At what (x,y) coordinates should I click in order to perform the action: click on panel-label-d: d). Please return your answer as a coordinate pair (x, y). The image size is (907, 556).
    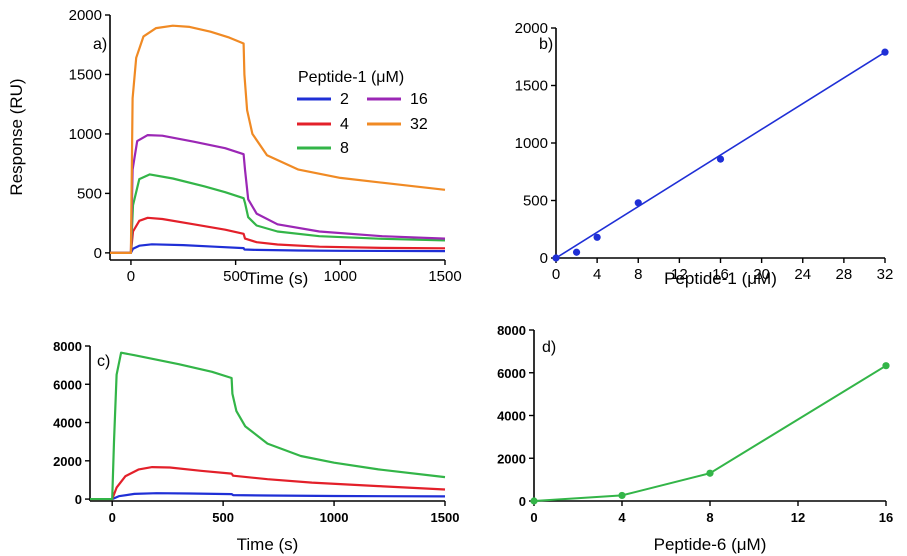
    Looking at the image, I should click on (549, 347).